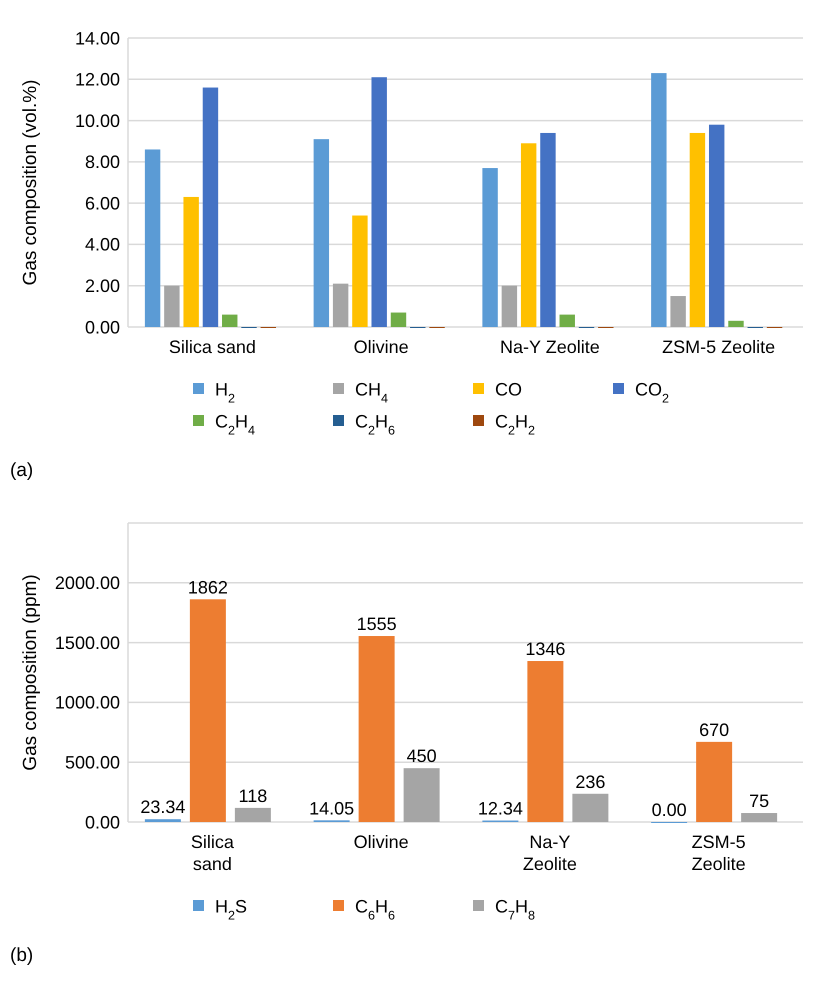 The width and height of the screenshot is (826, 981). Describe the element at coordinates (22, 470) in the screenshot. I see `text: (a)` at that location.